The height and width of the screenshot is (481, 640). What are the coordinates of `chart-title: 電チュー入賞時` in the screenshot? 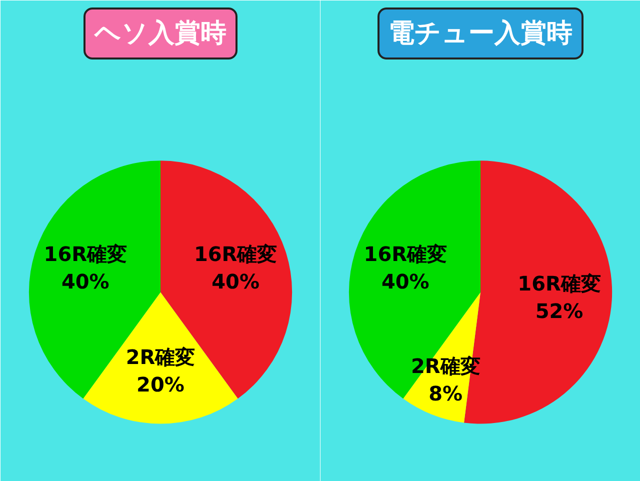 It's located at (480, 33).